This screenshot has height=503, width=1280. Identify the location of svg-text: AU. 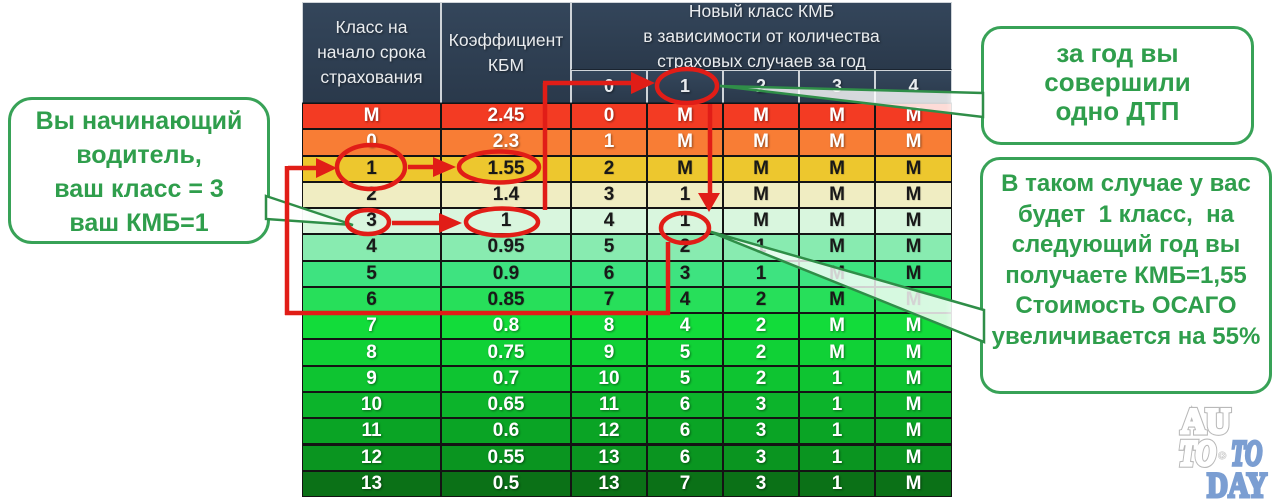
(1205, 421).